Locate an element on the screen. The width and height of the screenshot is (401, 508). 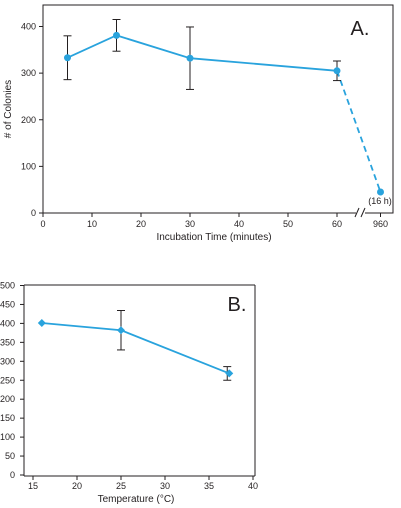
panel-label: A. is located at coordinates (360, 29).